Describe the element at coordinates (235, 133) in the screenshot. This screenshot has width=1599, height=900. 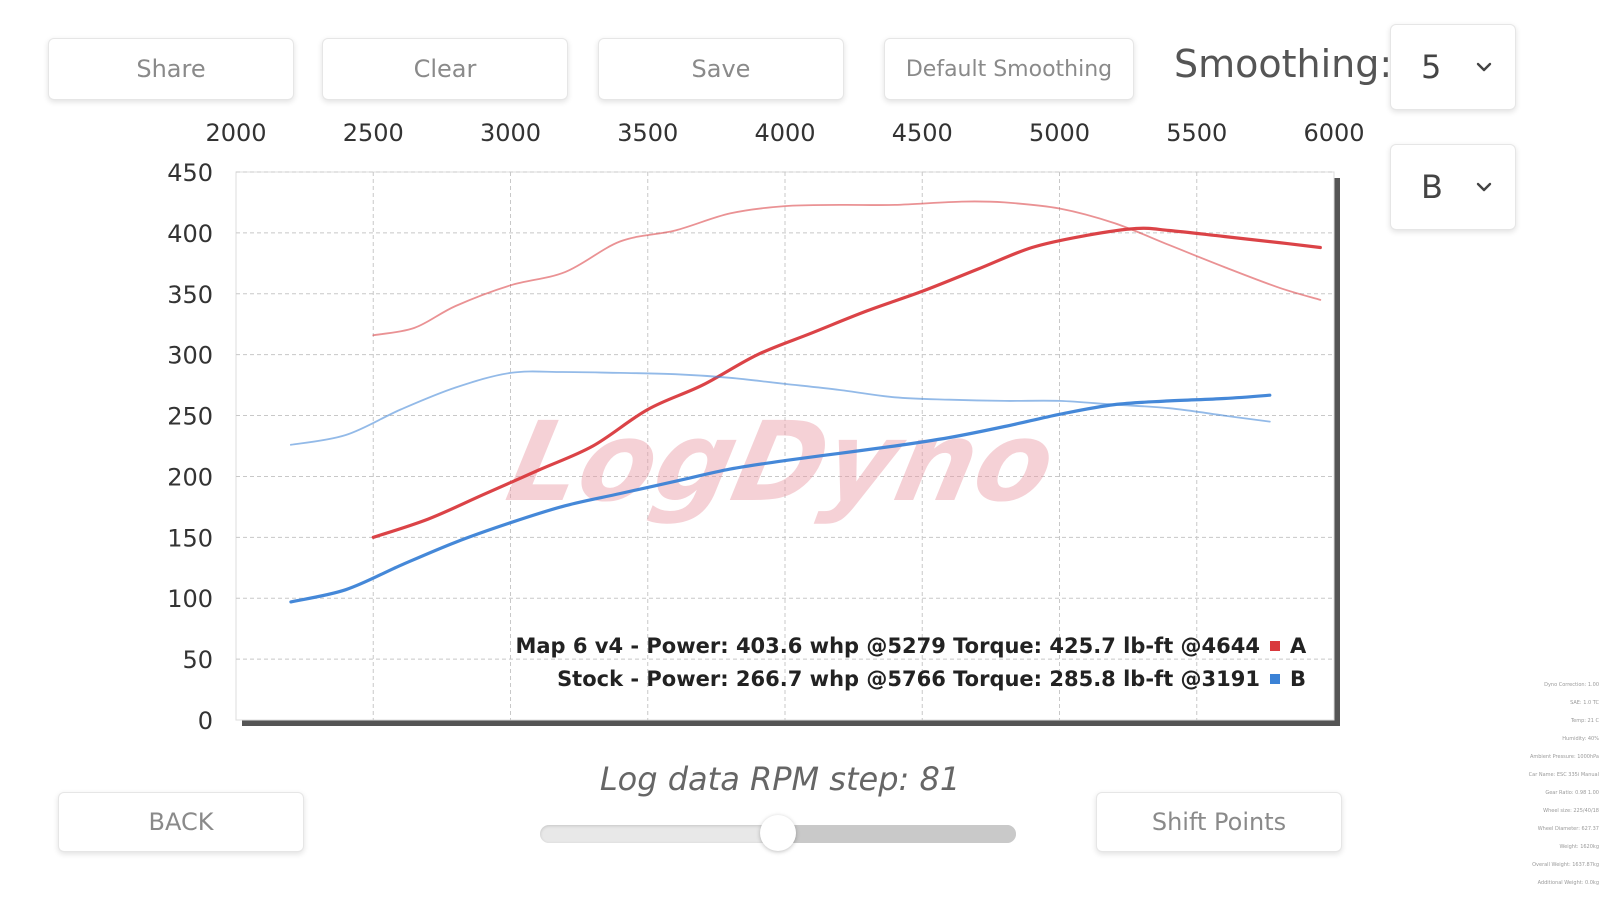
I see `x-tick-label: 2000` at that location.